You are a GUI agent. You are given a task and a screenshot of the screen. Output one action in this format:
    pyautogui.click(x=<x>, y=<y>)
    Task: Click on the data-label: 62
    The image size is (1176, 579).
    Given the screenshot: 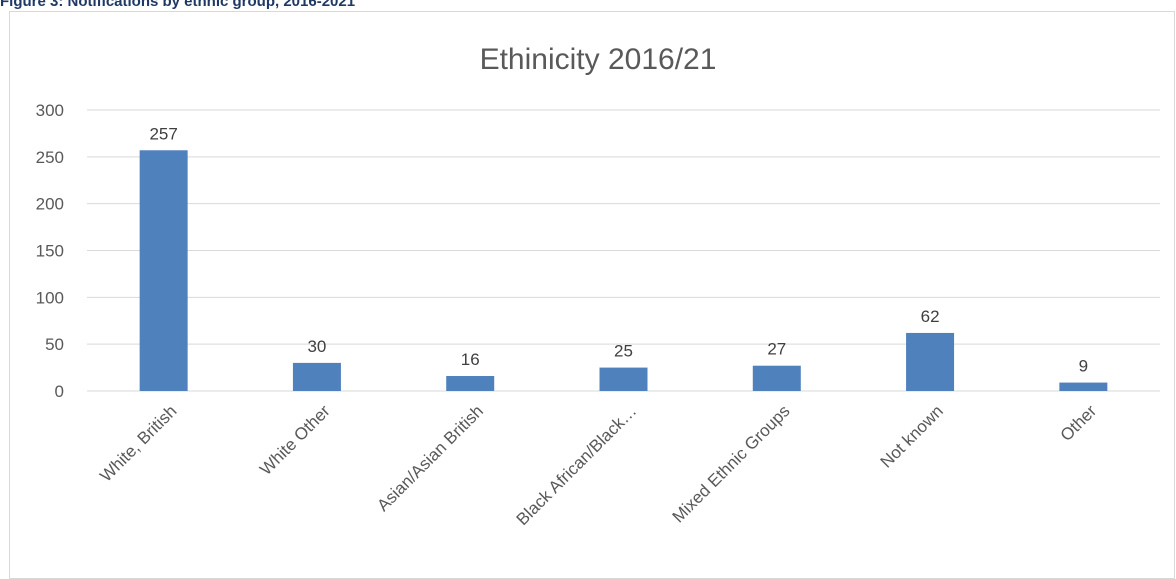 What is the action you would take?
    pyautogui.click(x=930, y=316)
    